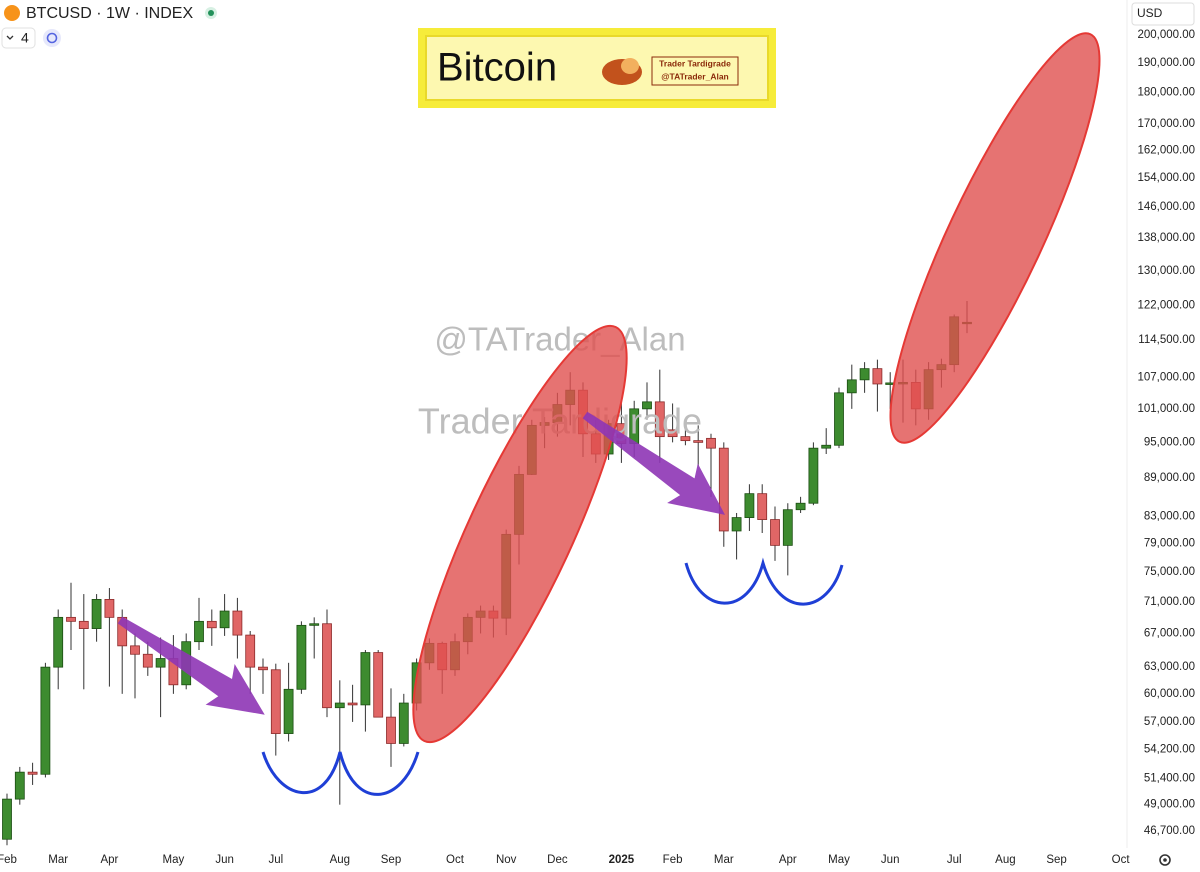 The image size is (1200, 872). Describe the element at coordinates (10, 37) in the screenshot. I see `chevron` at that location.